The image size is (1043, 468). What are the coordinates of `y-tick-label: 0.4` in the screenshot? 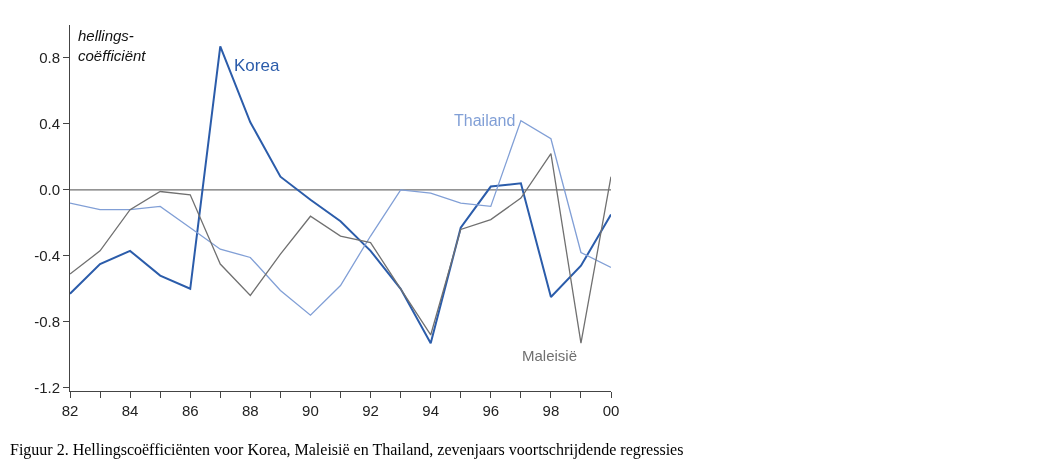 It's located at (49, 124).